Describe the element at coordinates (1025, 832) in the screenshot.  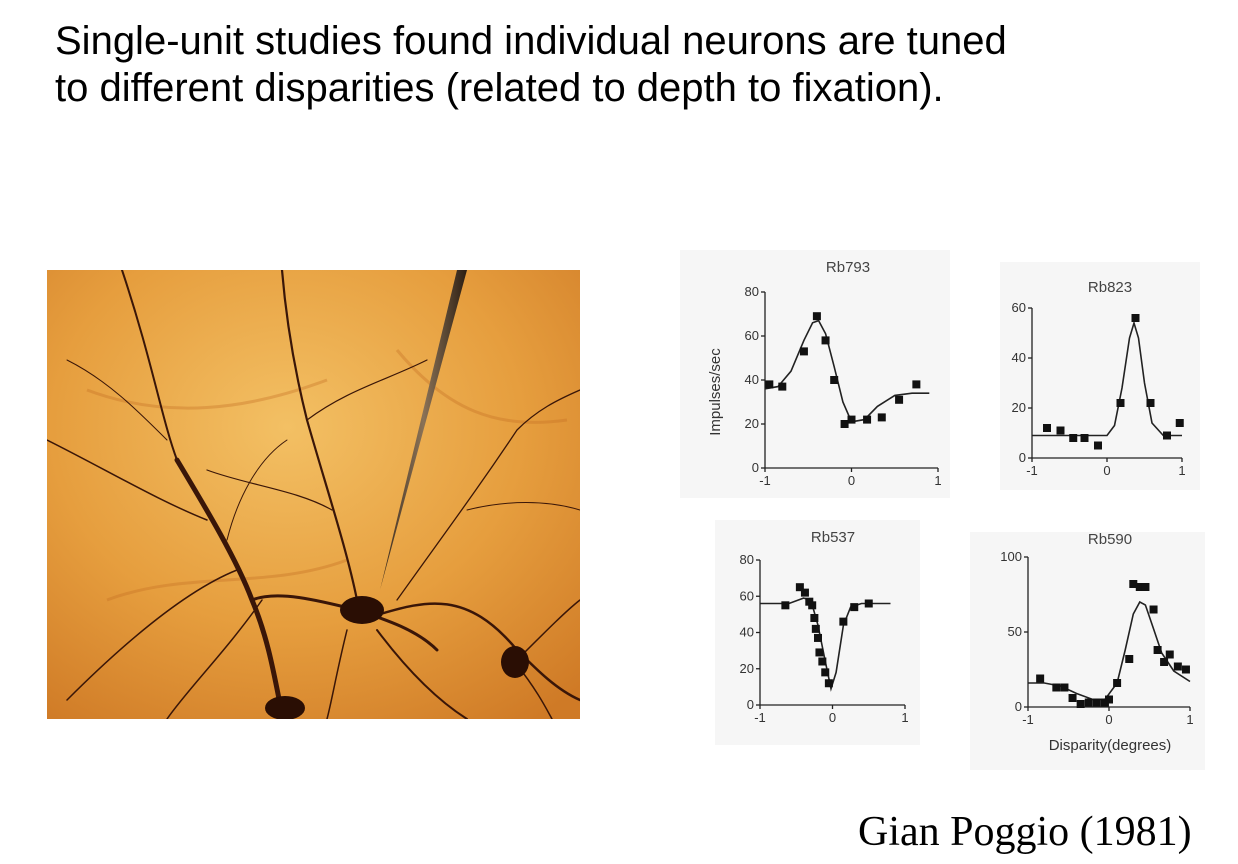
I see `citation: Gian Poggio (1981)` at that location.